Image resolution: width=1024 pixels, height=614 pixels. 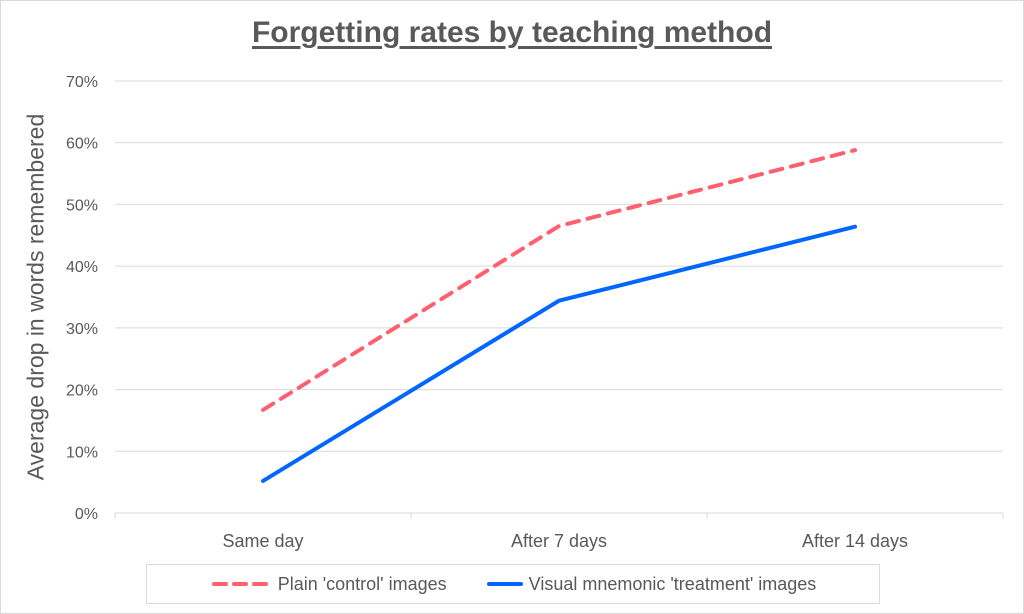 What do you see at coordinates (86, 514) in the screenshot?
I see `y-tick-label: 0%` at bounding box center [86, 514].